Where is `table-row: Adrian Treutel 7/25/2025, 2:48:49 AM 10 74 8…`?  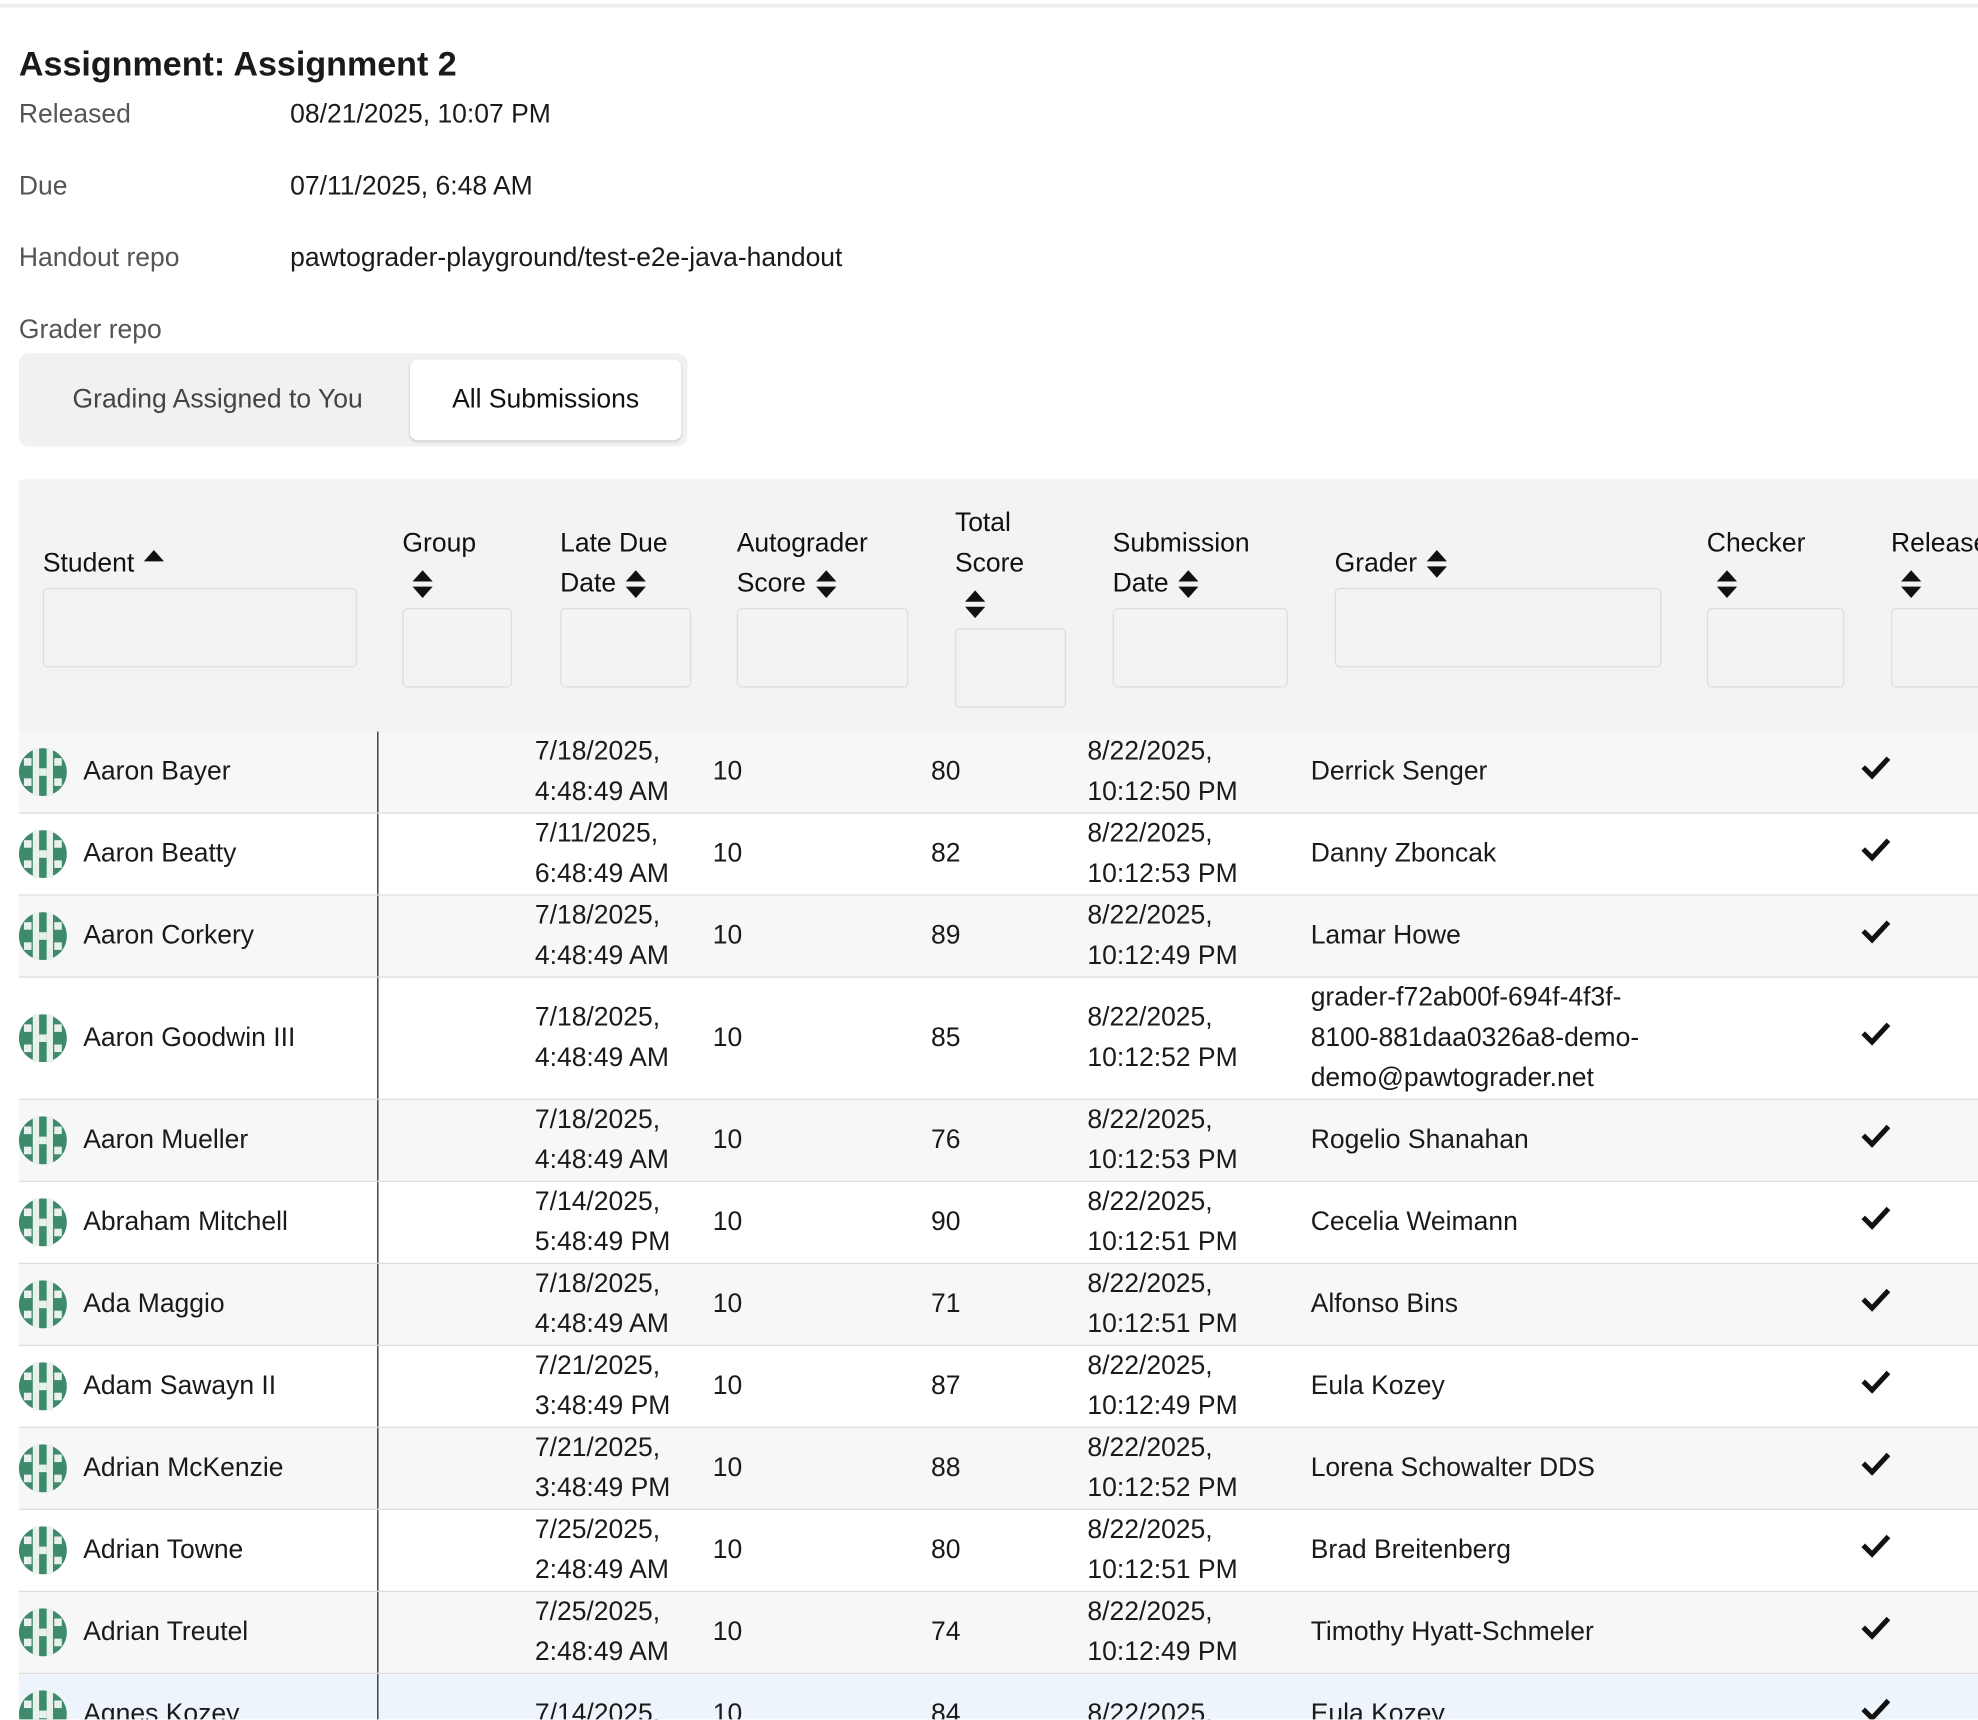 table-row: Adrian Treutel 7/25/2025, 2:48:49 AM 10 74 8… is located at coordinates (998, 1633).